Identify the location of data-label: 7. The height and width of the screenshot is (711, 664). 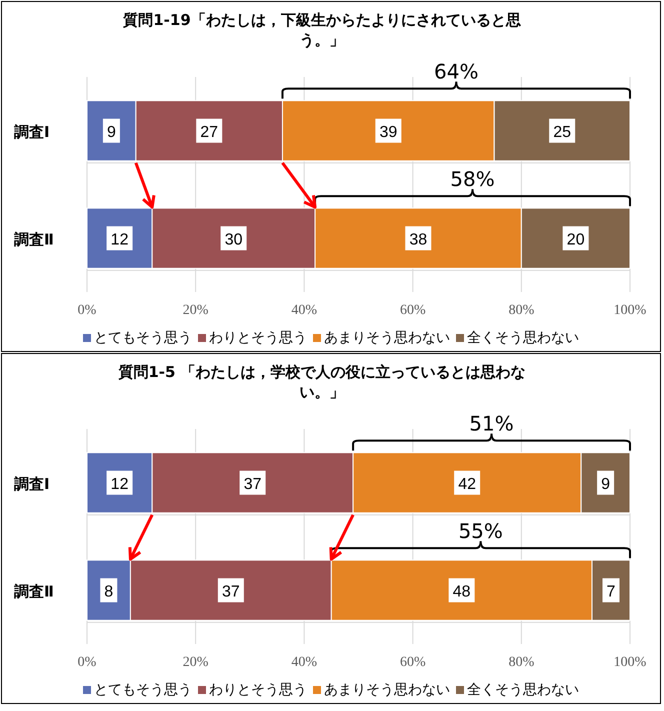
(611, 591).